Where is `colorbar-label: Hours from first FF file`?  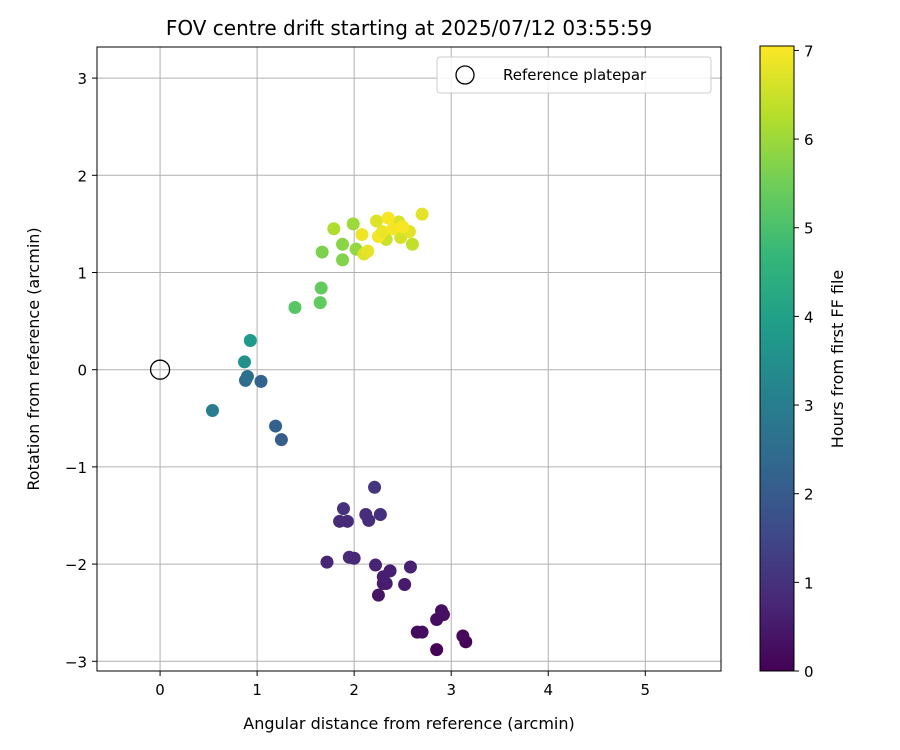 colorbar-label: Hours from first FF file is located at coordinates (837, 359).